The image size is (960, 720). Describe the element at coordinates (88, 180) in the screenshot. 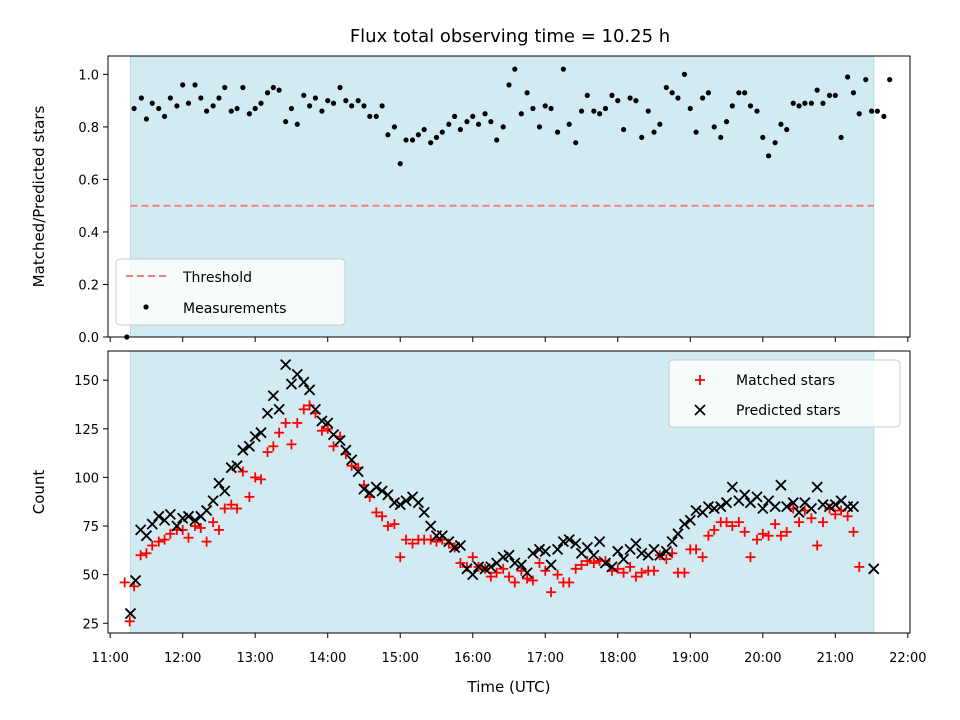

I see `ratio-y-tick-label: 0.6` at that location.